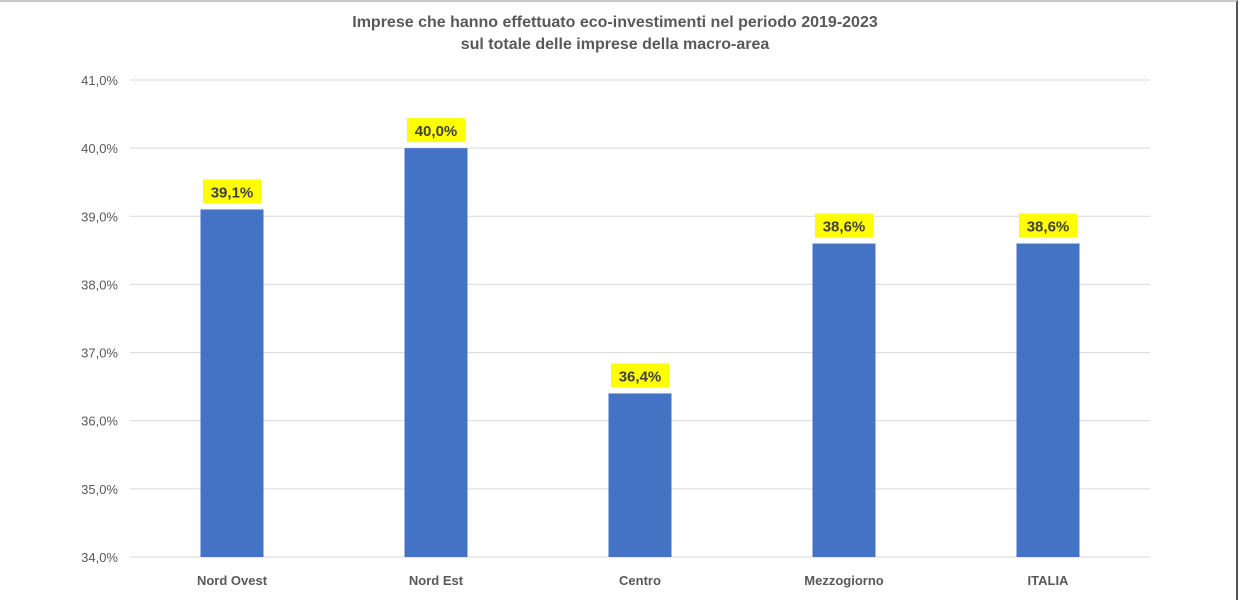 The width and height of the screenshot is (1240, 600). What do you see at coordinates (843, 580) in the screenshot?
I see `x-tick-label: Mezzogiorno` at bounding box center [843, 580].